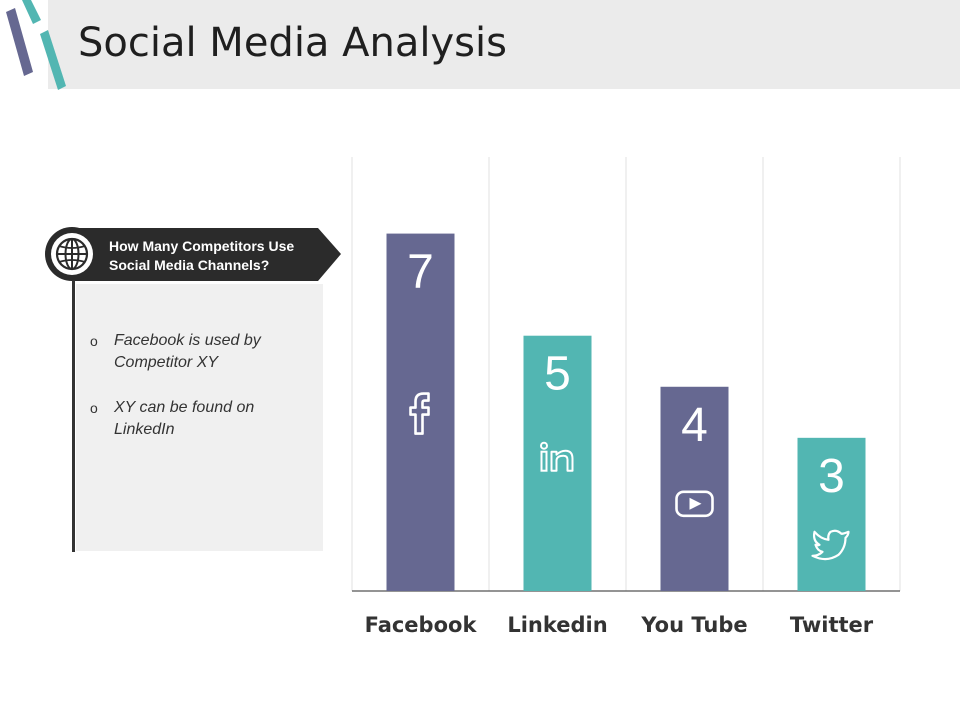 This screenshot has width=960, height=720. I want to click on category-label: Facebook, so click(421, 625).